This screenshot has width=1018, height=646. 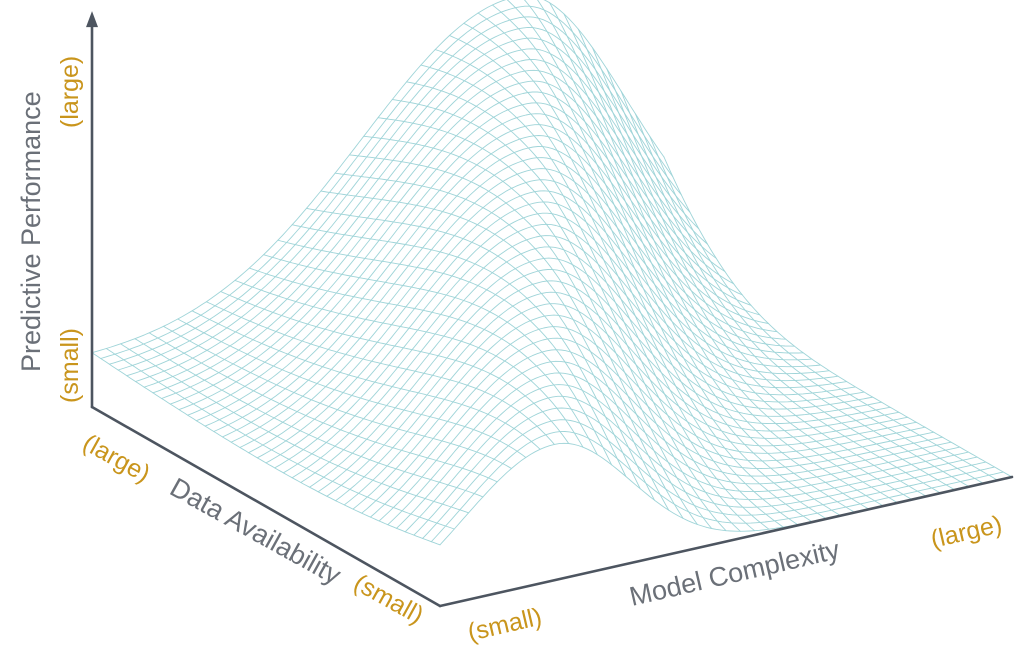 What do you see at coordinates (92, 19) in the screenshot?
I see `z-axis-arrowhead-icon` at bounding box center [92, 19].